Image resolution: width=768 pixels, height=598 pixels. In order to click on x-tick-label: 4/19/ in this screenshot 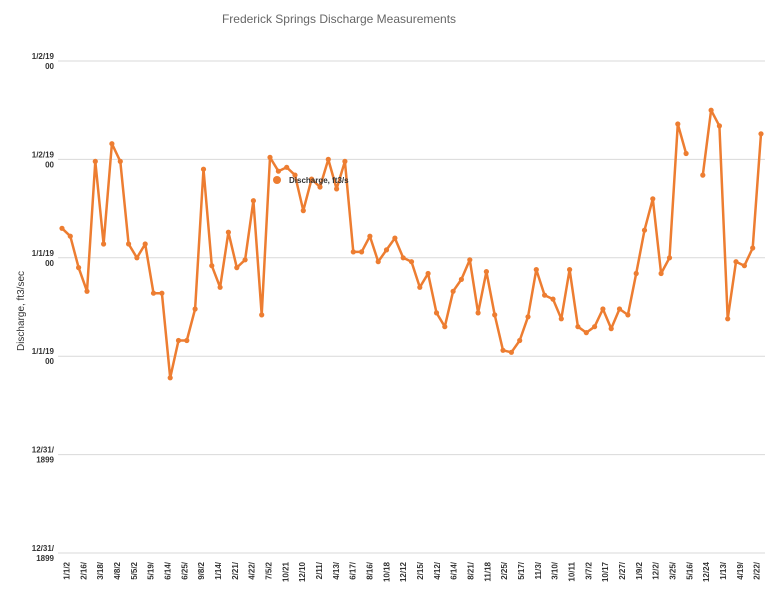, I will do `click(740, 570)`.